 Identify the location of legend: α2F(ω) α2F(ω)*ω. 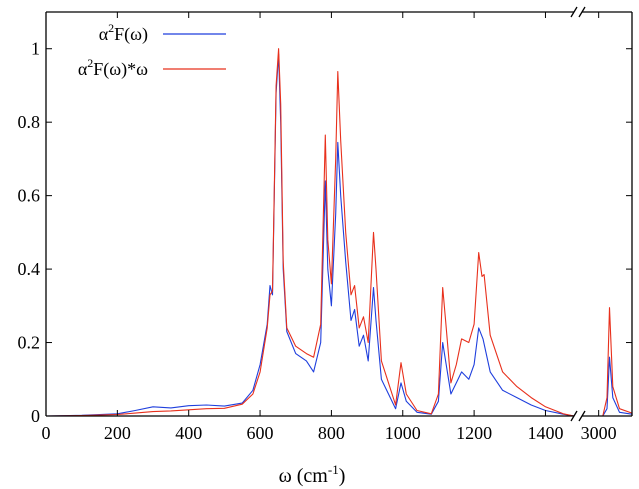
(152, 50).